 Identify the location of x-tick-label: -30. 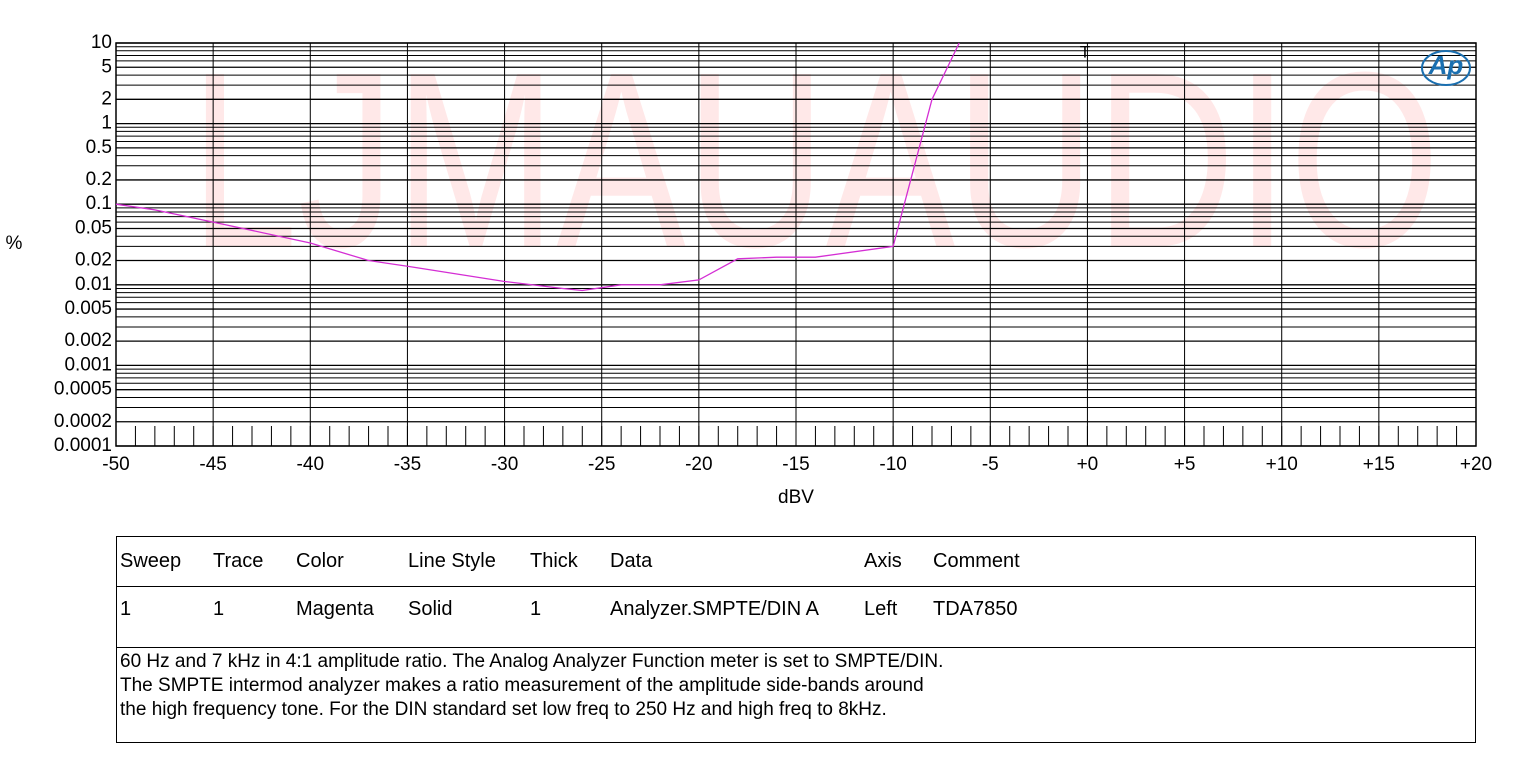
(504, 464).